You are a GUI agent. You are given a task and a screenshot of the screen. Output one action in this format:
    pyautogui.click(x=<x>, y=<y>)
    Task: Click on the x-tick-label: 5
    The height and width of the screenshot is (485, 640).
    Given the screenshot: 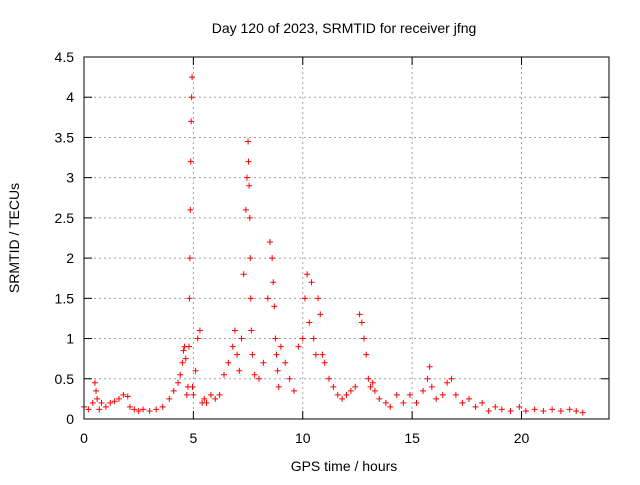 What is the action you would take?
    pyautogui.click(x=193, y=438)
    